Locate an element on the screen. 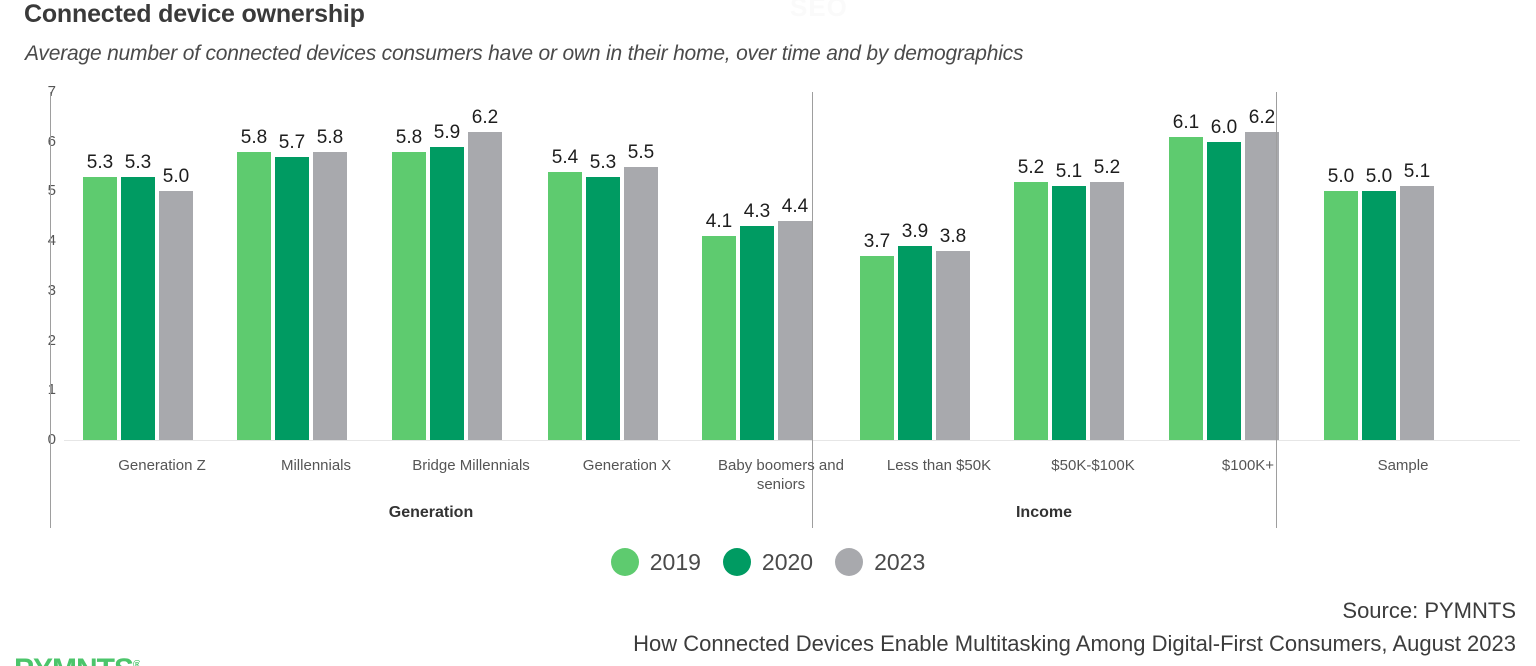 This screenshot has height=666, width=1536. y-axis-tick-6: 6 is located at coordinates (51, 141).